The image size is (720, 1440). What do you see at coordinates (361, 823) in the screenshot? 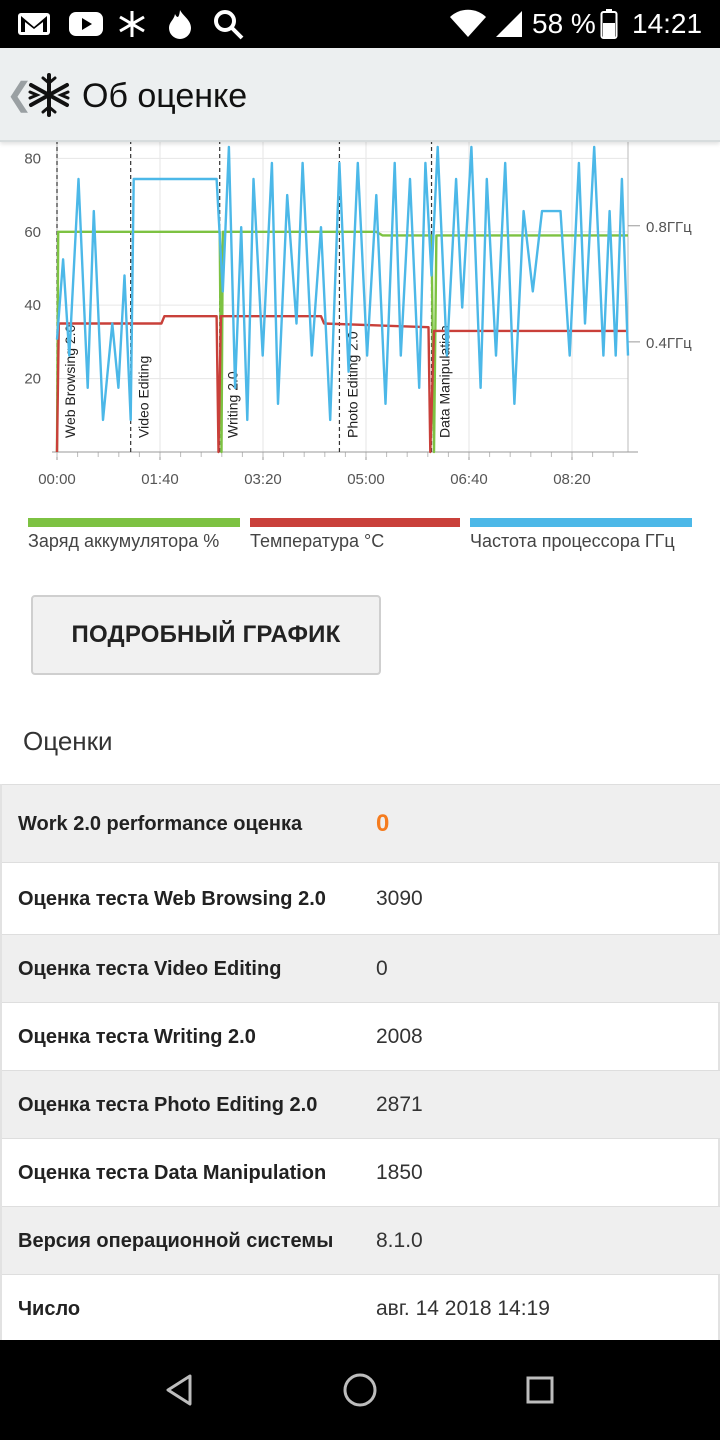
I see `score-row-work-performance: Work 2.0 performance оценка 0` at bounding box center [361, 823].